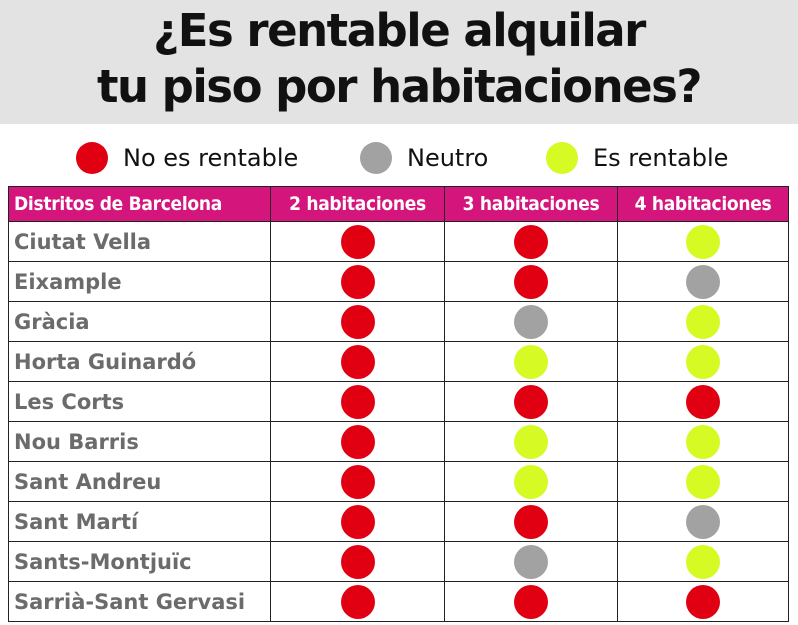  I want to click on table-row: Sant Andreu, so click(398, 481).